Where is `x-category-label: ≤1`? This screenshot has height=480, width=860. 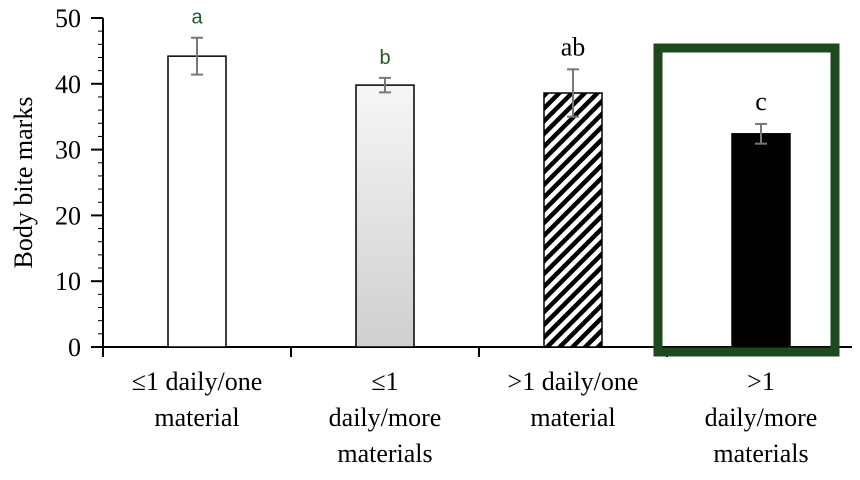
x-category-label: ≤1 is located at coordinates (384, 381).